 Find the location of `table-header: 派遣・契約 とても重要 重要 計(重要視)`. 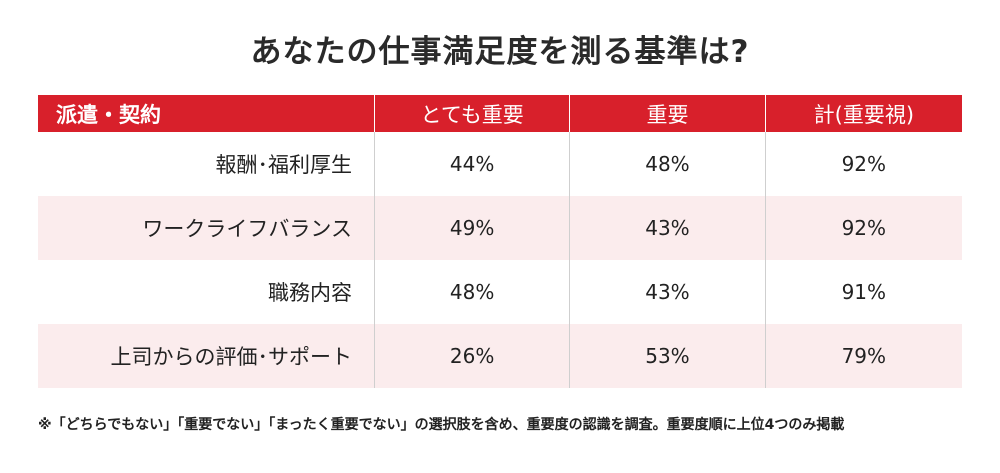

table-header: 派遣・契約 とても重要 重要 計(重要視) is located at coordinates (500, 113).